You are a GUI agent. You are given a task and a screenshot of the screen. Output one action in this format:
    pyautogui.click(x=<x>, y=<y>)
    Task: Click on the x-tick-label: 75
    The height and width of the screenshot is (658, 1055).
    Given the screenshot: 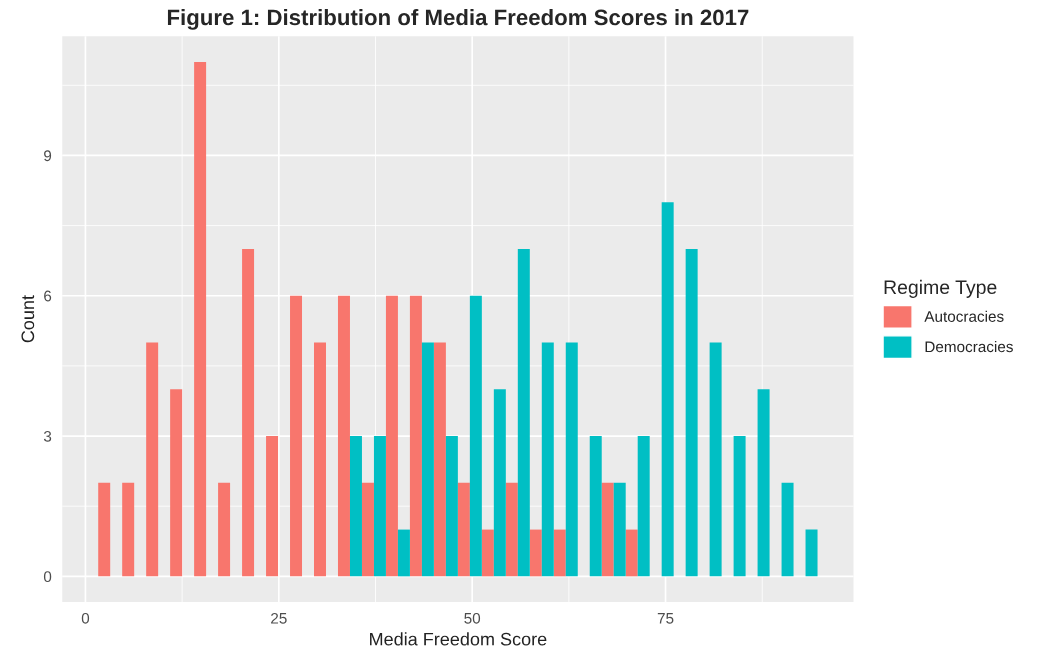 What is the action you would take?
    pyautogui.click(x=665, y=618)
    